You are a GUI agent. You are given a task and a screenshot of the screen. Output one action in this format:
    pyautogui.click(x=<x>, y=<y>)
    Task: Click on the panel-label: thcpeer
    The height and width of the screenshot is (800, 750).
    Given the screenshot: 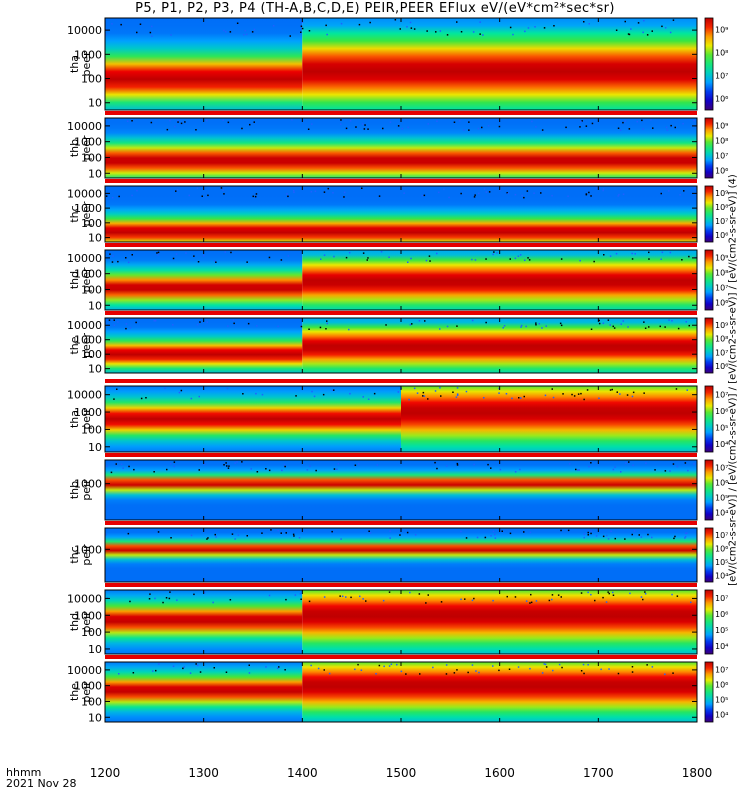 What is the action you would take?
    pyautogui.click(x=80, y=214)
    